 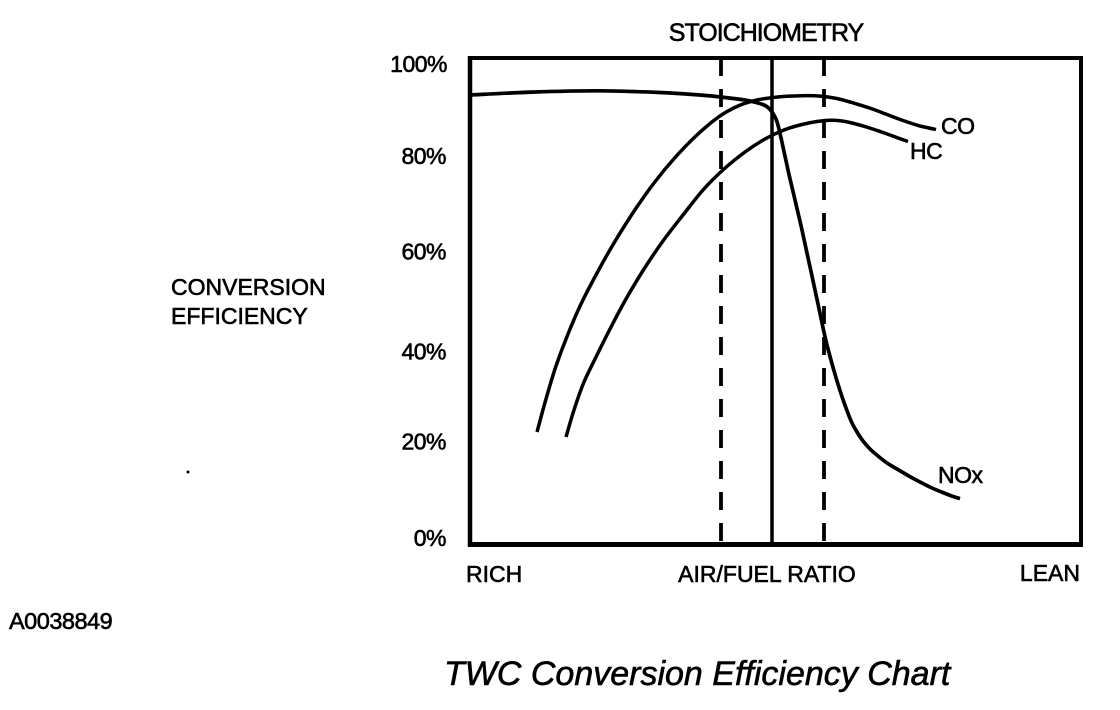 I want to click on svg-text: 20%, so click(x=423, y=442).